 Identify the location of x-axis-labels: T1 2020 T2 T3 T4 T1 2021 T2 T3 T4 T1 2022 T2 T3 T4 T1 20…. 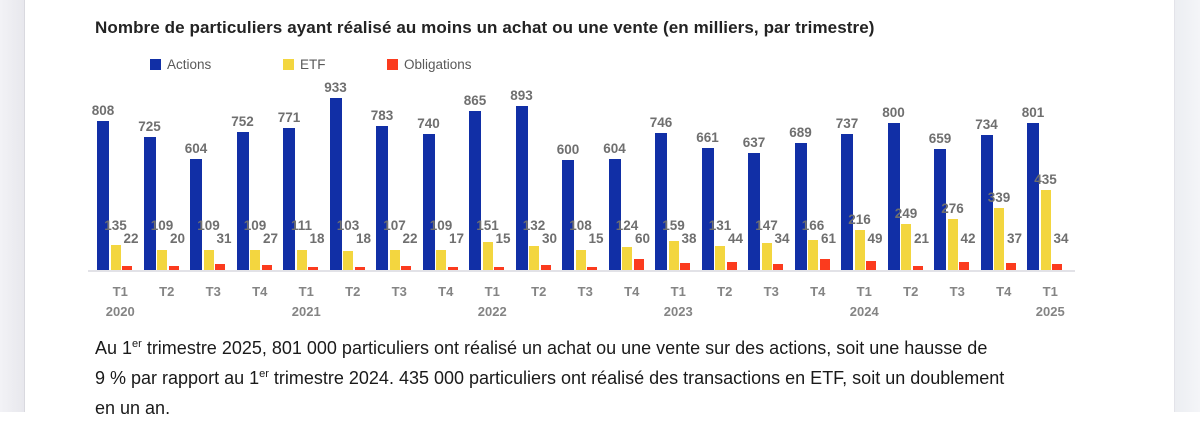
(585, 301).